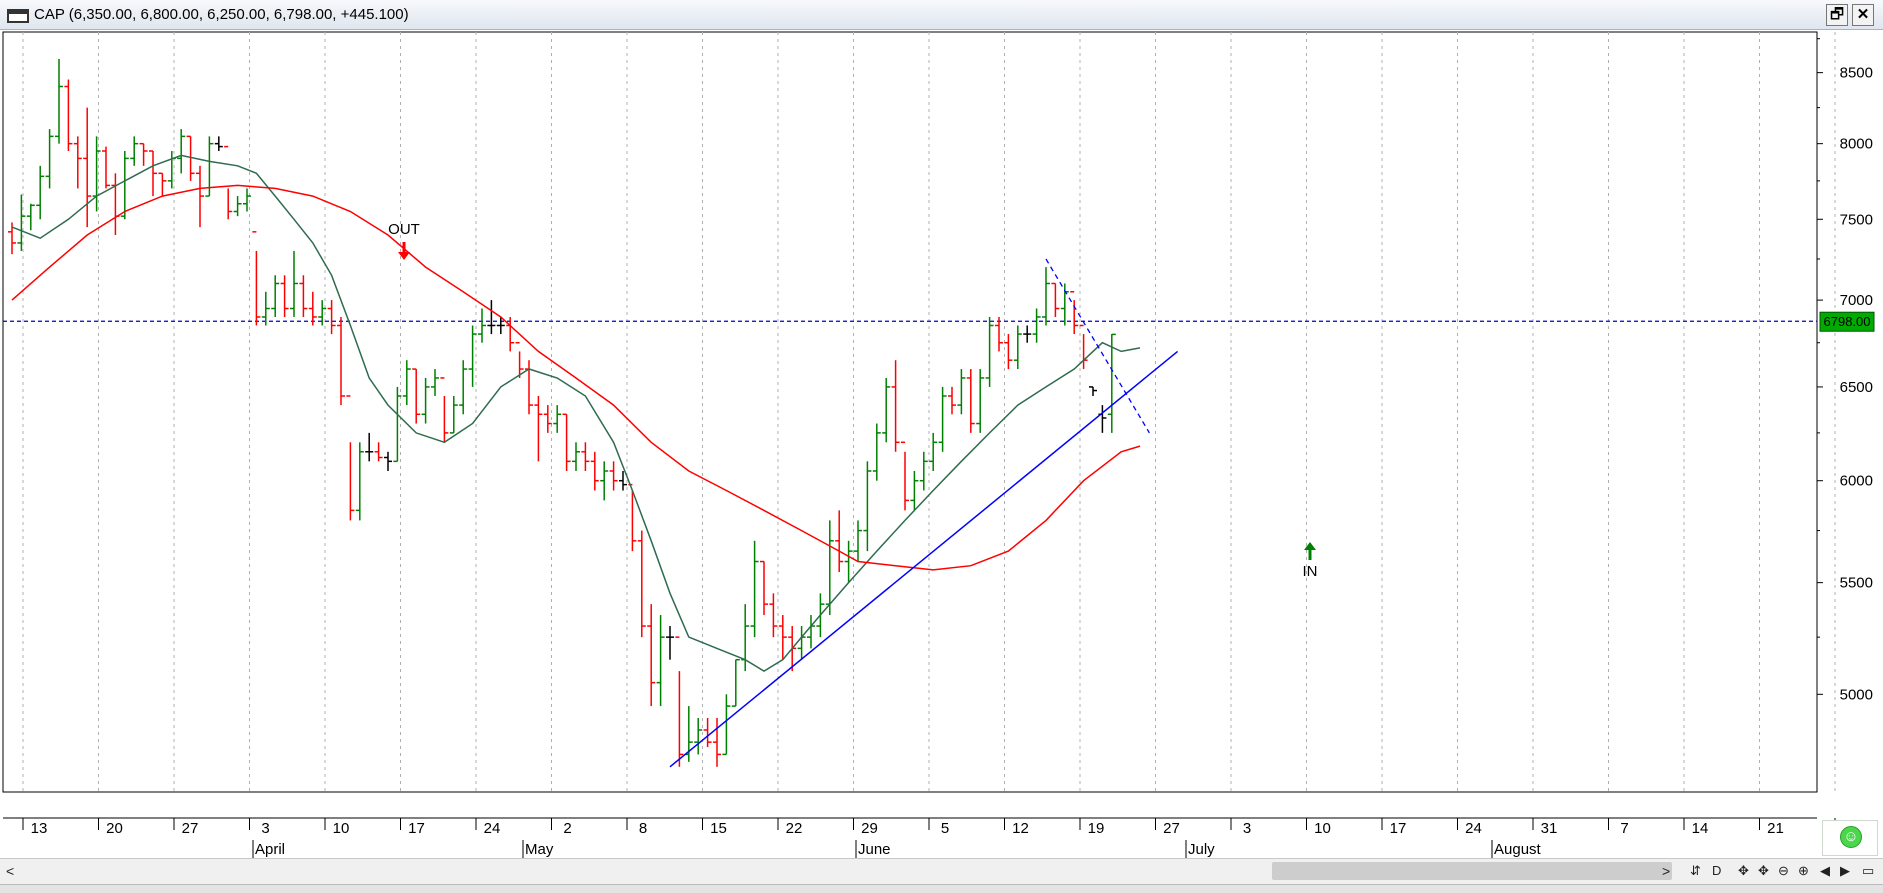 The height and width of the screenshot is (893, 1883). What do you see at coordinates (1096, 828) in the screenshot?
I see `date-tick-label: 19` at bounding box center [1096, 828].